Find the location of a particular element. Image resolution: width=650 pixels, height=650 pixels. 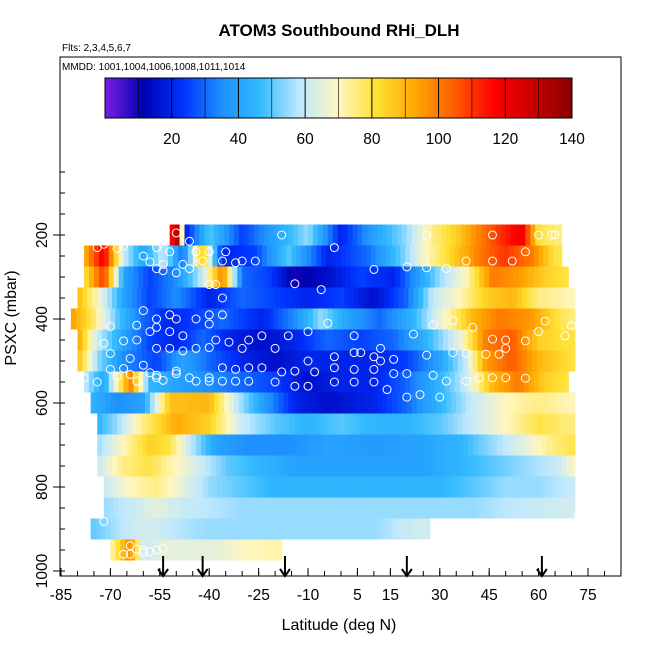

x-axis: -85 -70 -55 -40 -25 -10 5 15 30 45 60 75 is located at coordinates (336, 586).